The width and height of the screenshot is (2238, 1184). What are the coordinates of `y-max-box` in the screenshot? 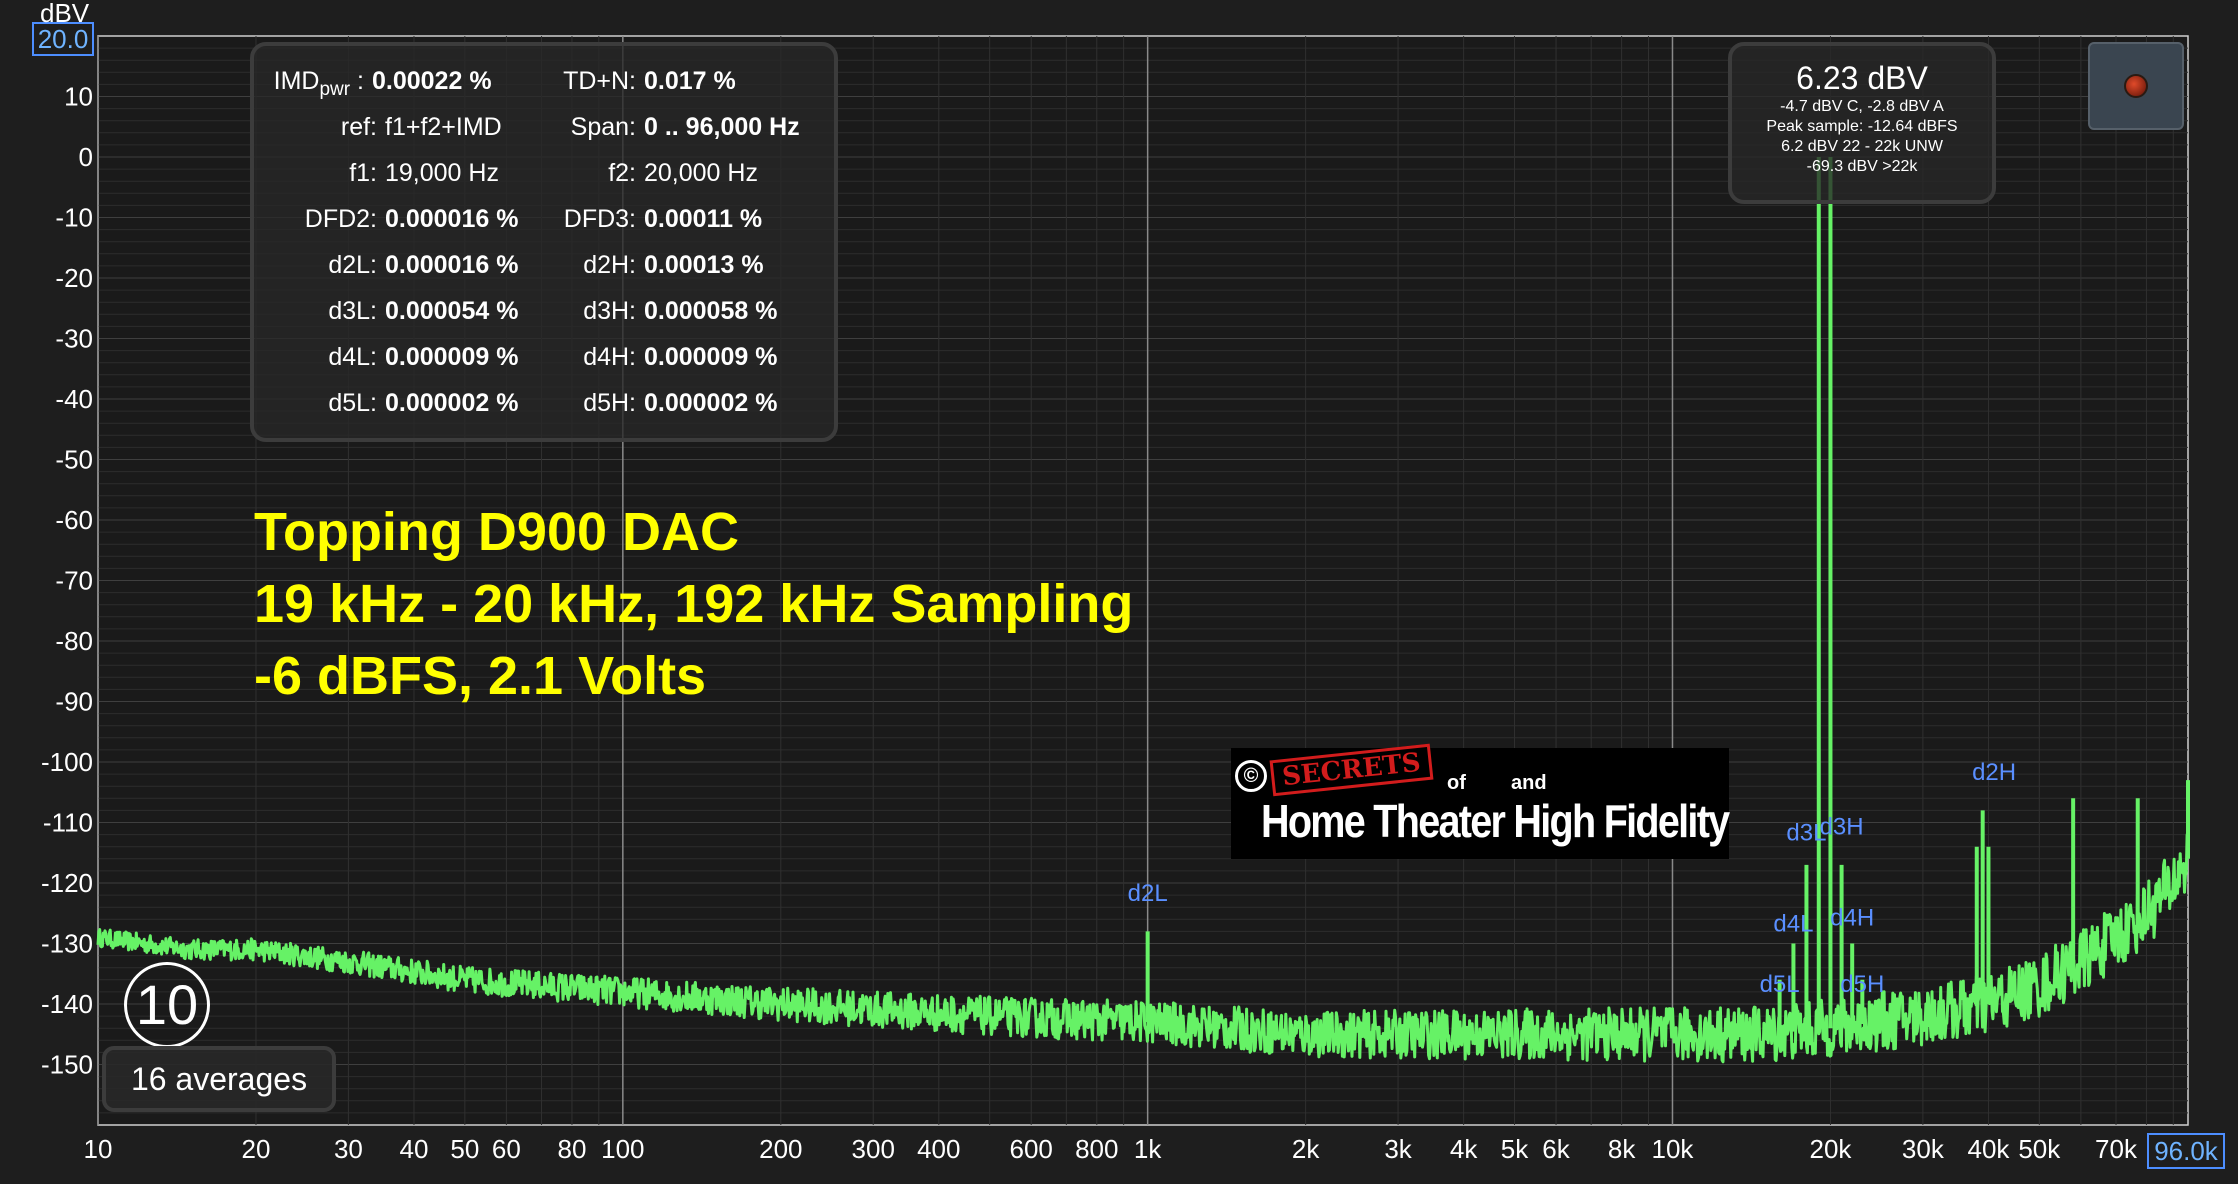 It's located at (63, 39).